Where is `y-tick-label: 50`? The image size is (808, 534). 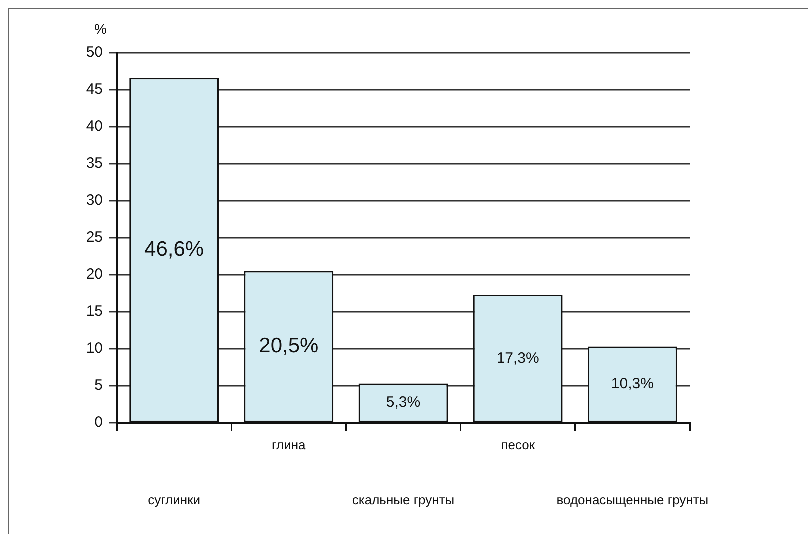 y-tick-label: 50 is located at coordinates (94, 53).